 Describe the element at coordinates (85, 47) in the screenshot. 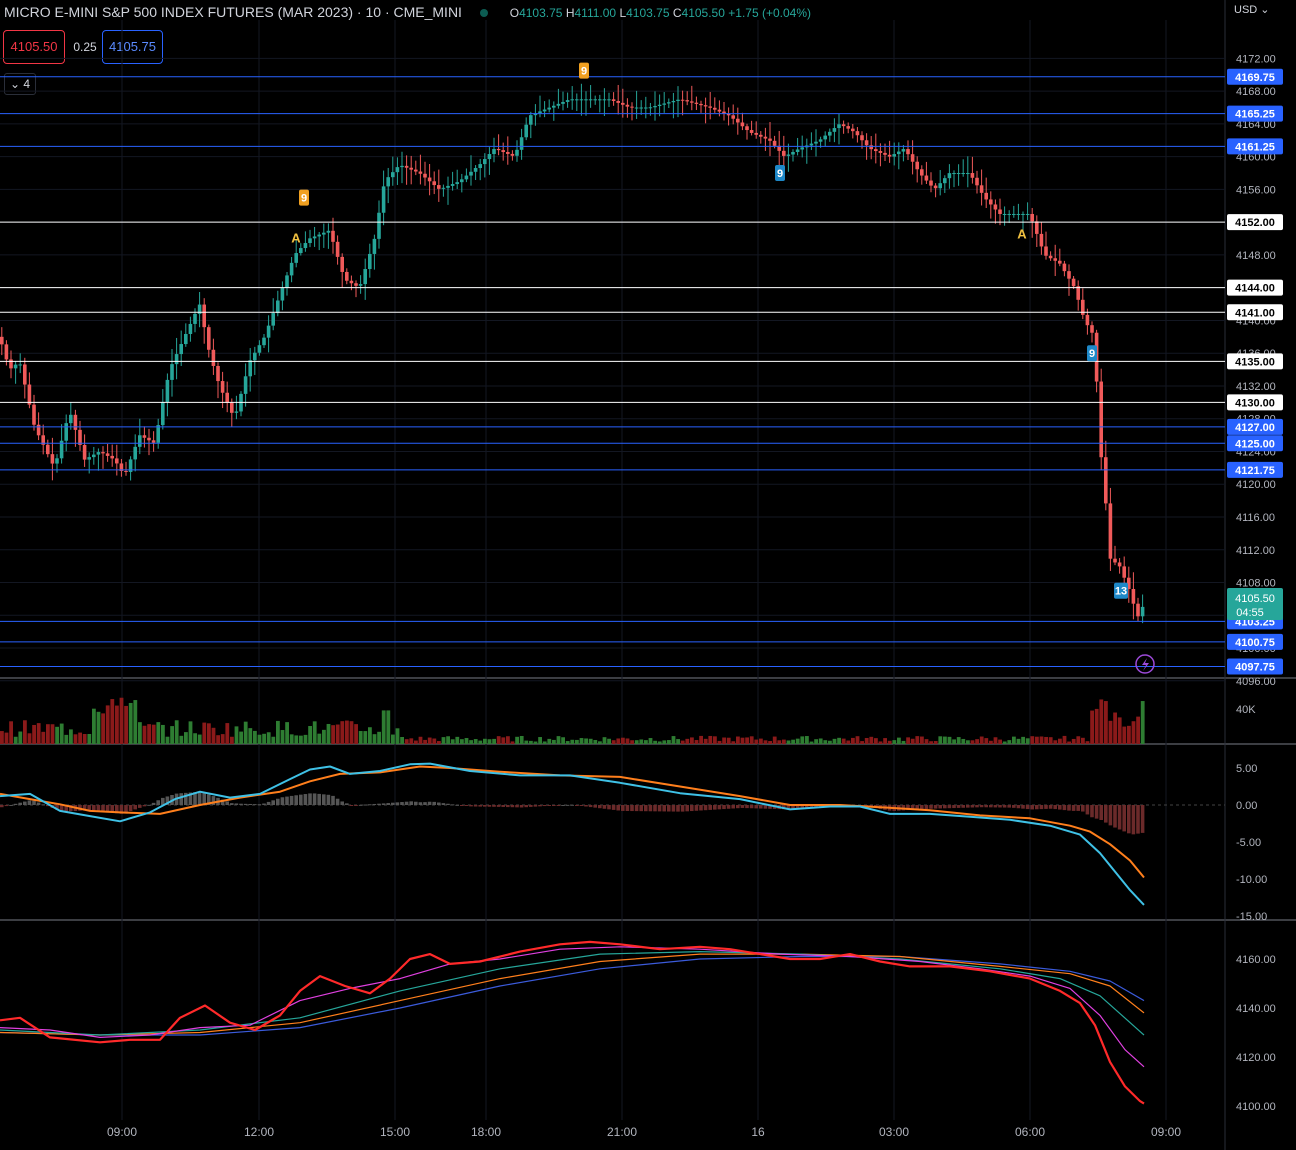

I see `spread-value: 0.25` at that location.